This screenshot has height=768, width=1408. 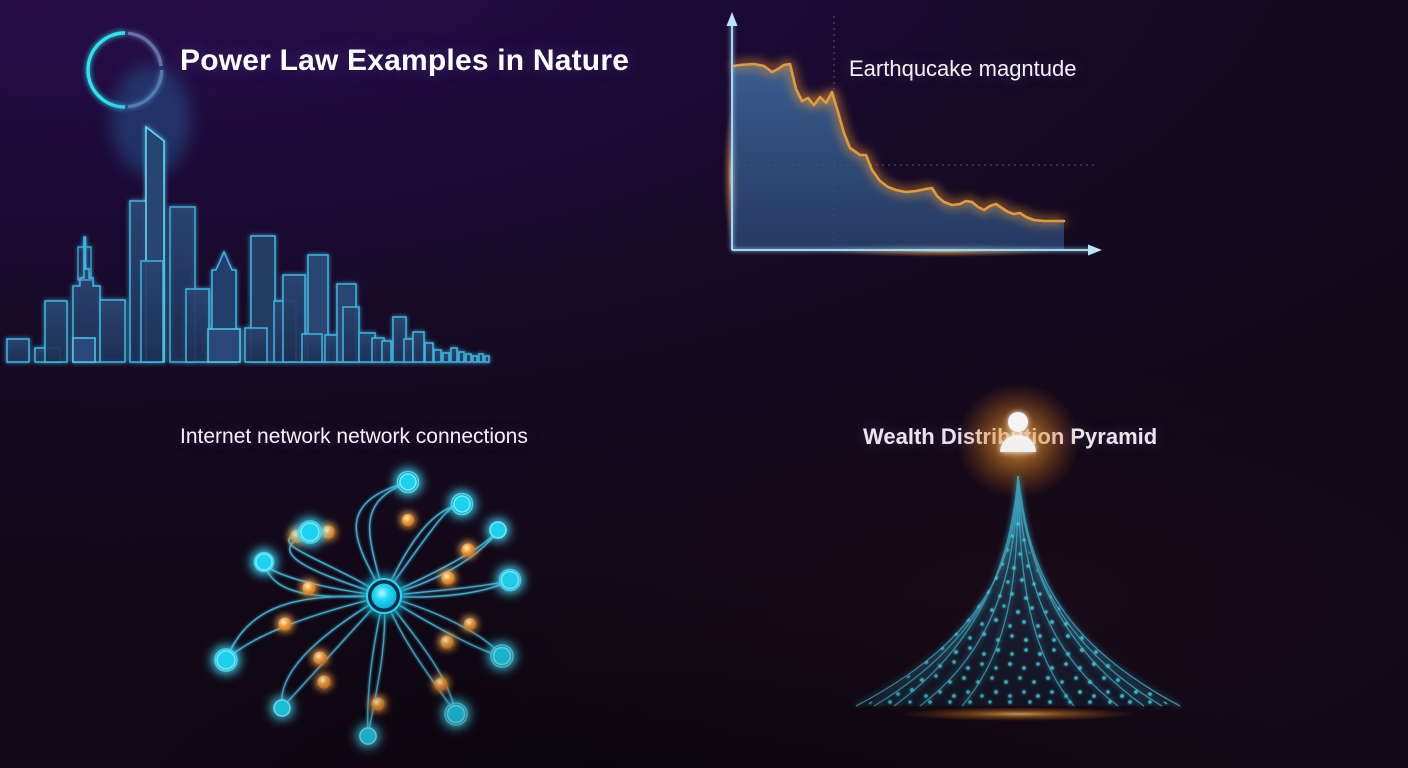 I want to click on network-hub-node, so click(x=384, y=596).